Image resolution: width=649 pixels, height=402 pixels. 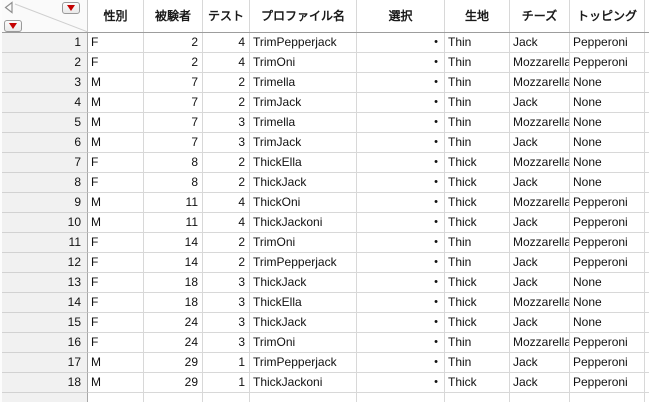 What do you see at coordinates (540, 397) in the screenshot?
I see `cell-cheese` at bounding box center [540, 397].